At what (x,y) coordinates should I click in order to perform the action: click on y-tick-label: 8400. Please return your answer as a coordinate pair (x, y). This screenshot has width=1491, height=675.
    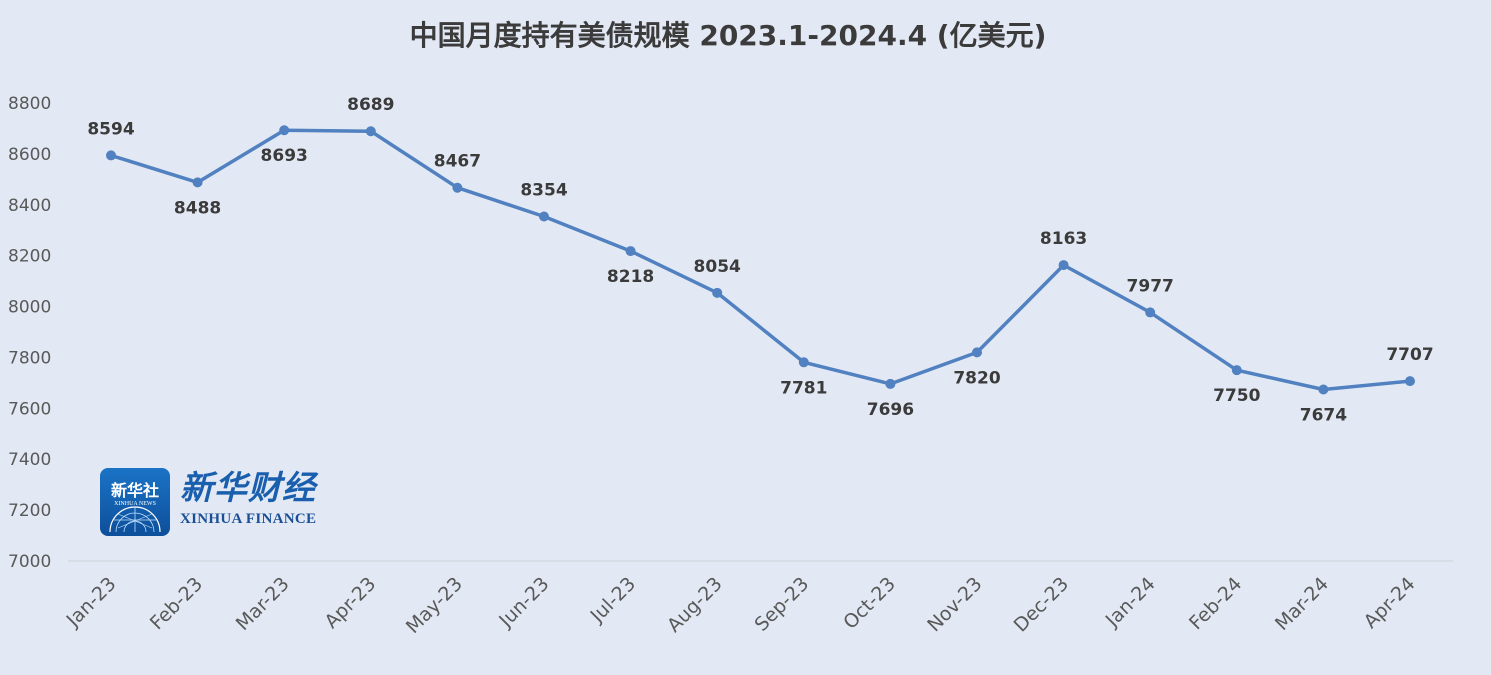
    Looking at the image, I should click on (29, 206).